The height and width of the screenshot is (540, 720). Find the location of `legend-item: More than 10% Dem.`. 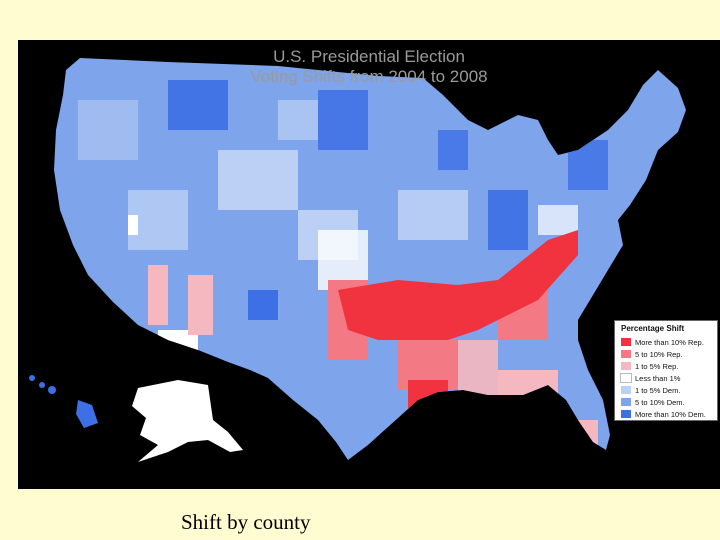

legend-item: More than 10% Dem. is located at coordinates (663, 414).